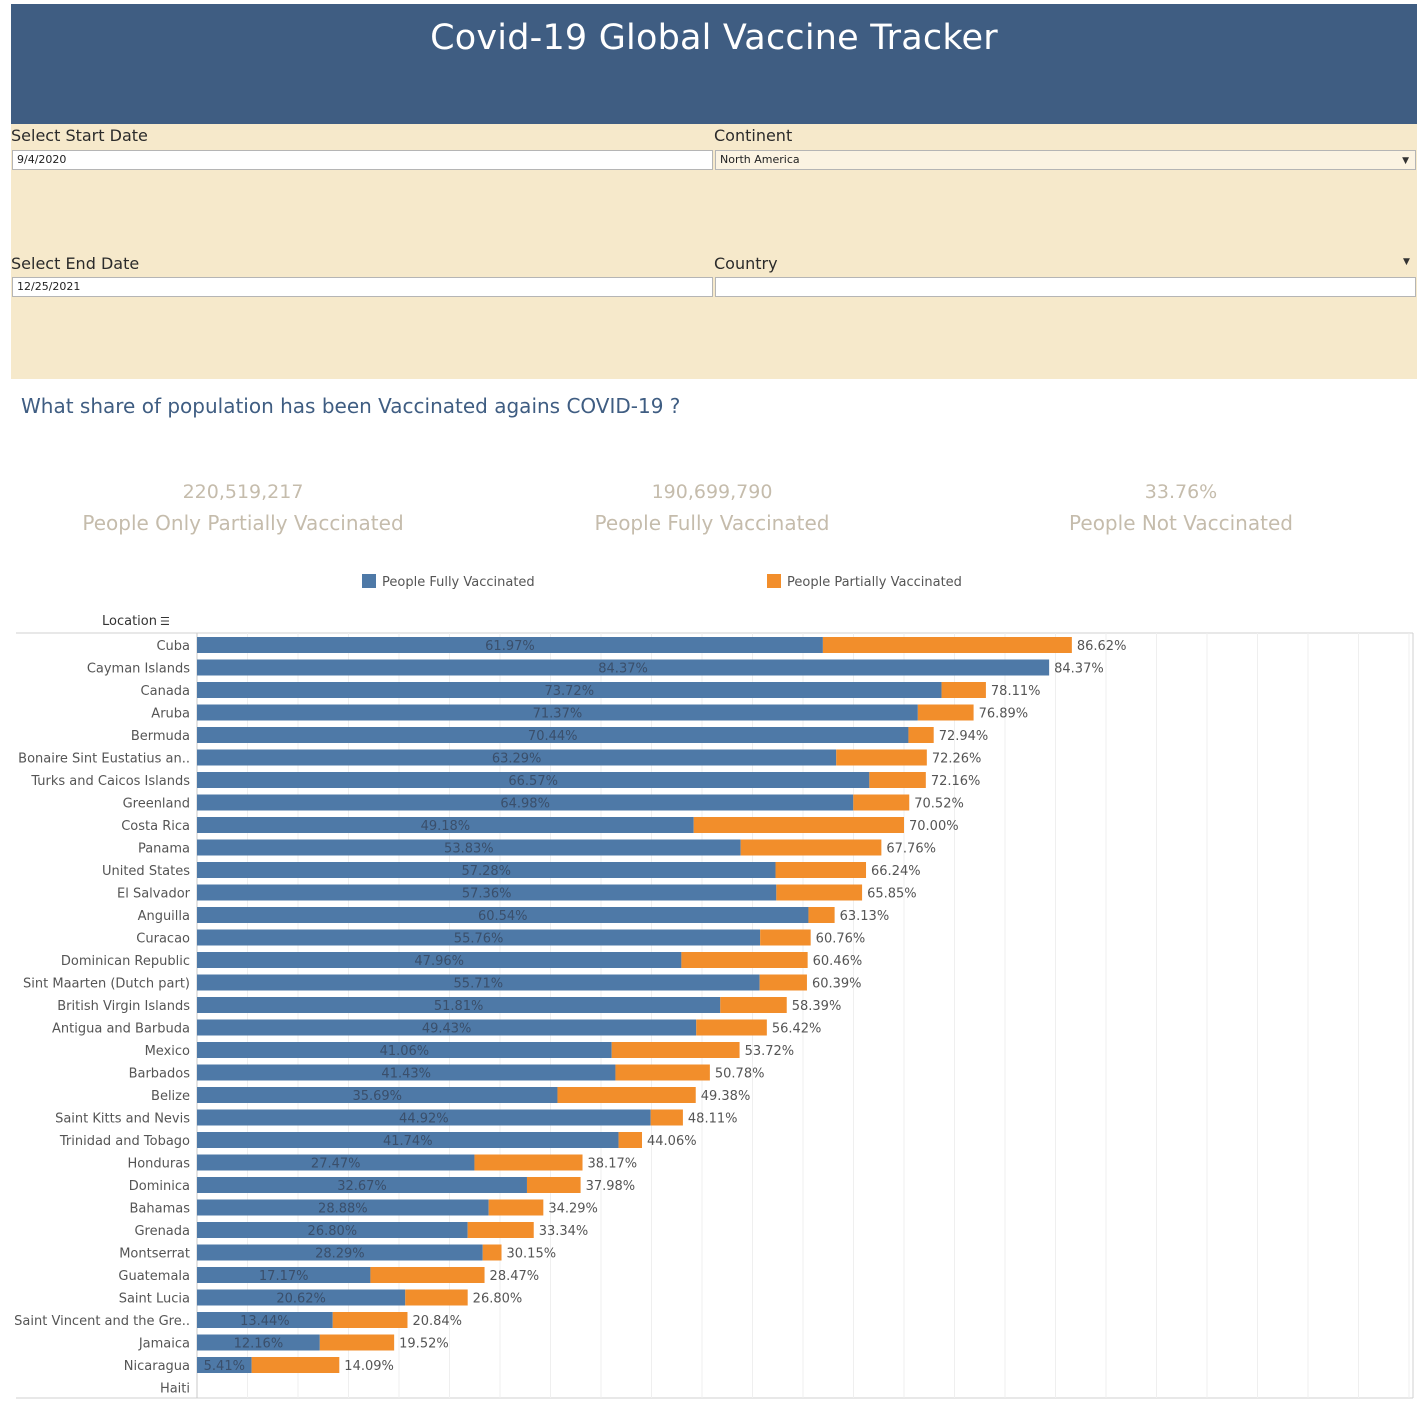  Describe the element at coordinates (486, 871) in the screenshot. I see `data-label-fully: 57.28%` at that location.